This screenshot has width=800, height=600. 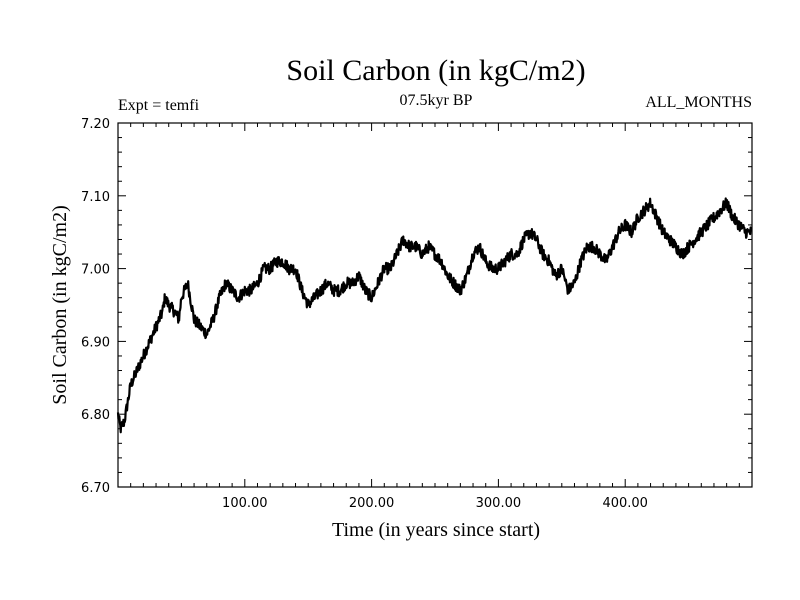 I want to click on x-tick-label: 300.00, so click(x=499, y=503).